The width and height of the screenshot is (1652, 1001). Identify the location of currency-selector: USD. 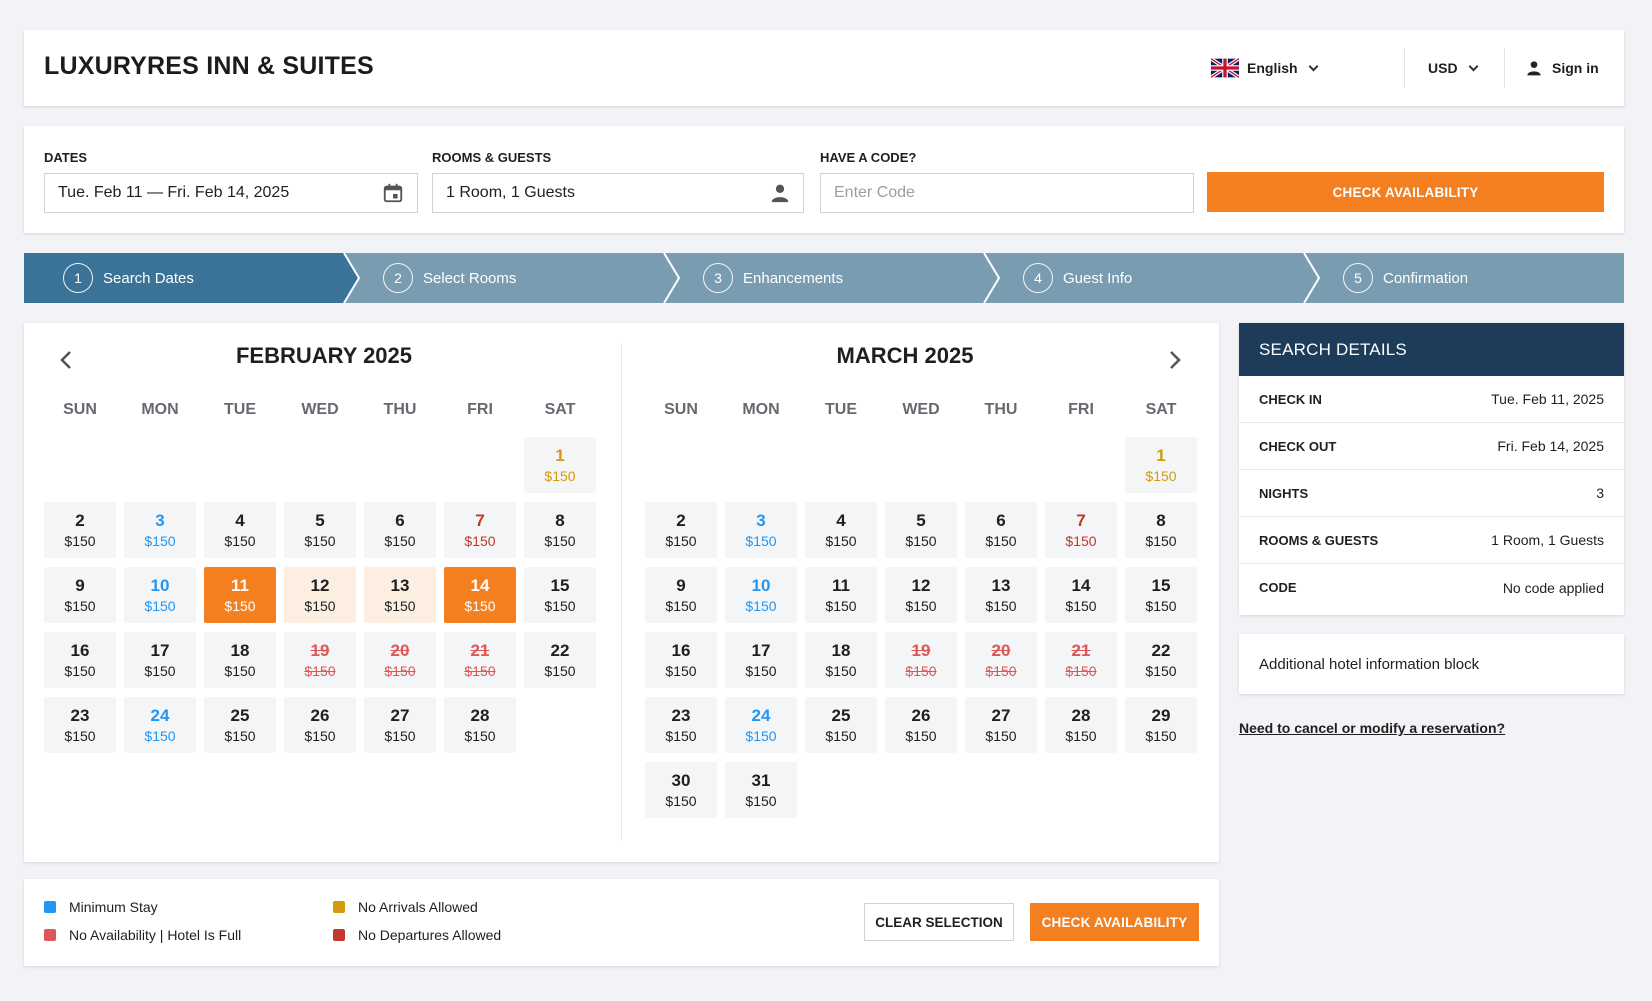
(1453, 68).